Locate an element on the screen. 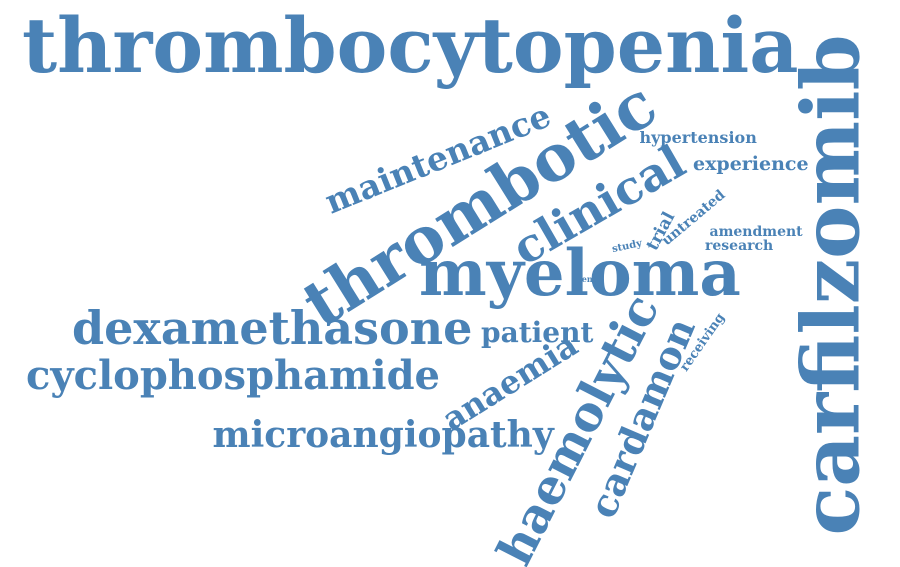  word-hypertension: hypertension is located at coordinates (698, 137).